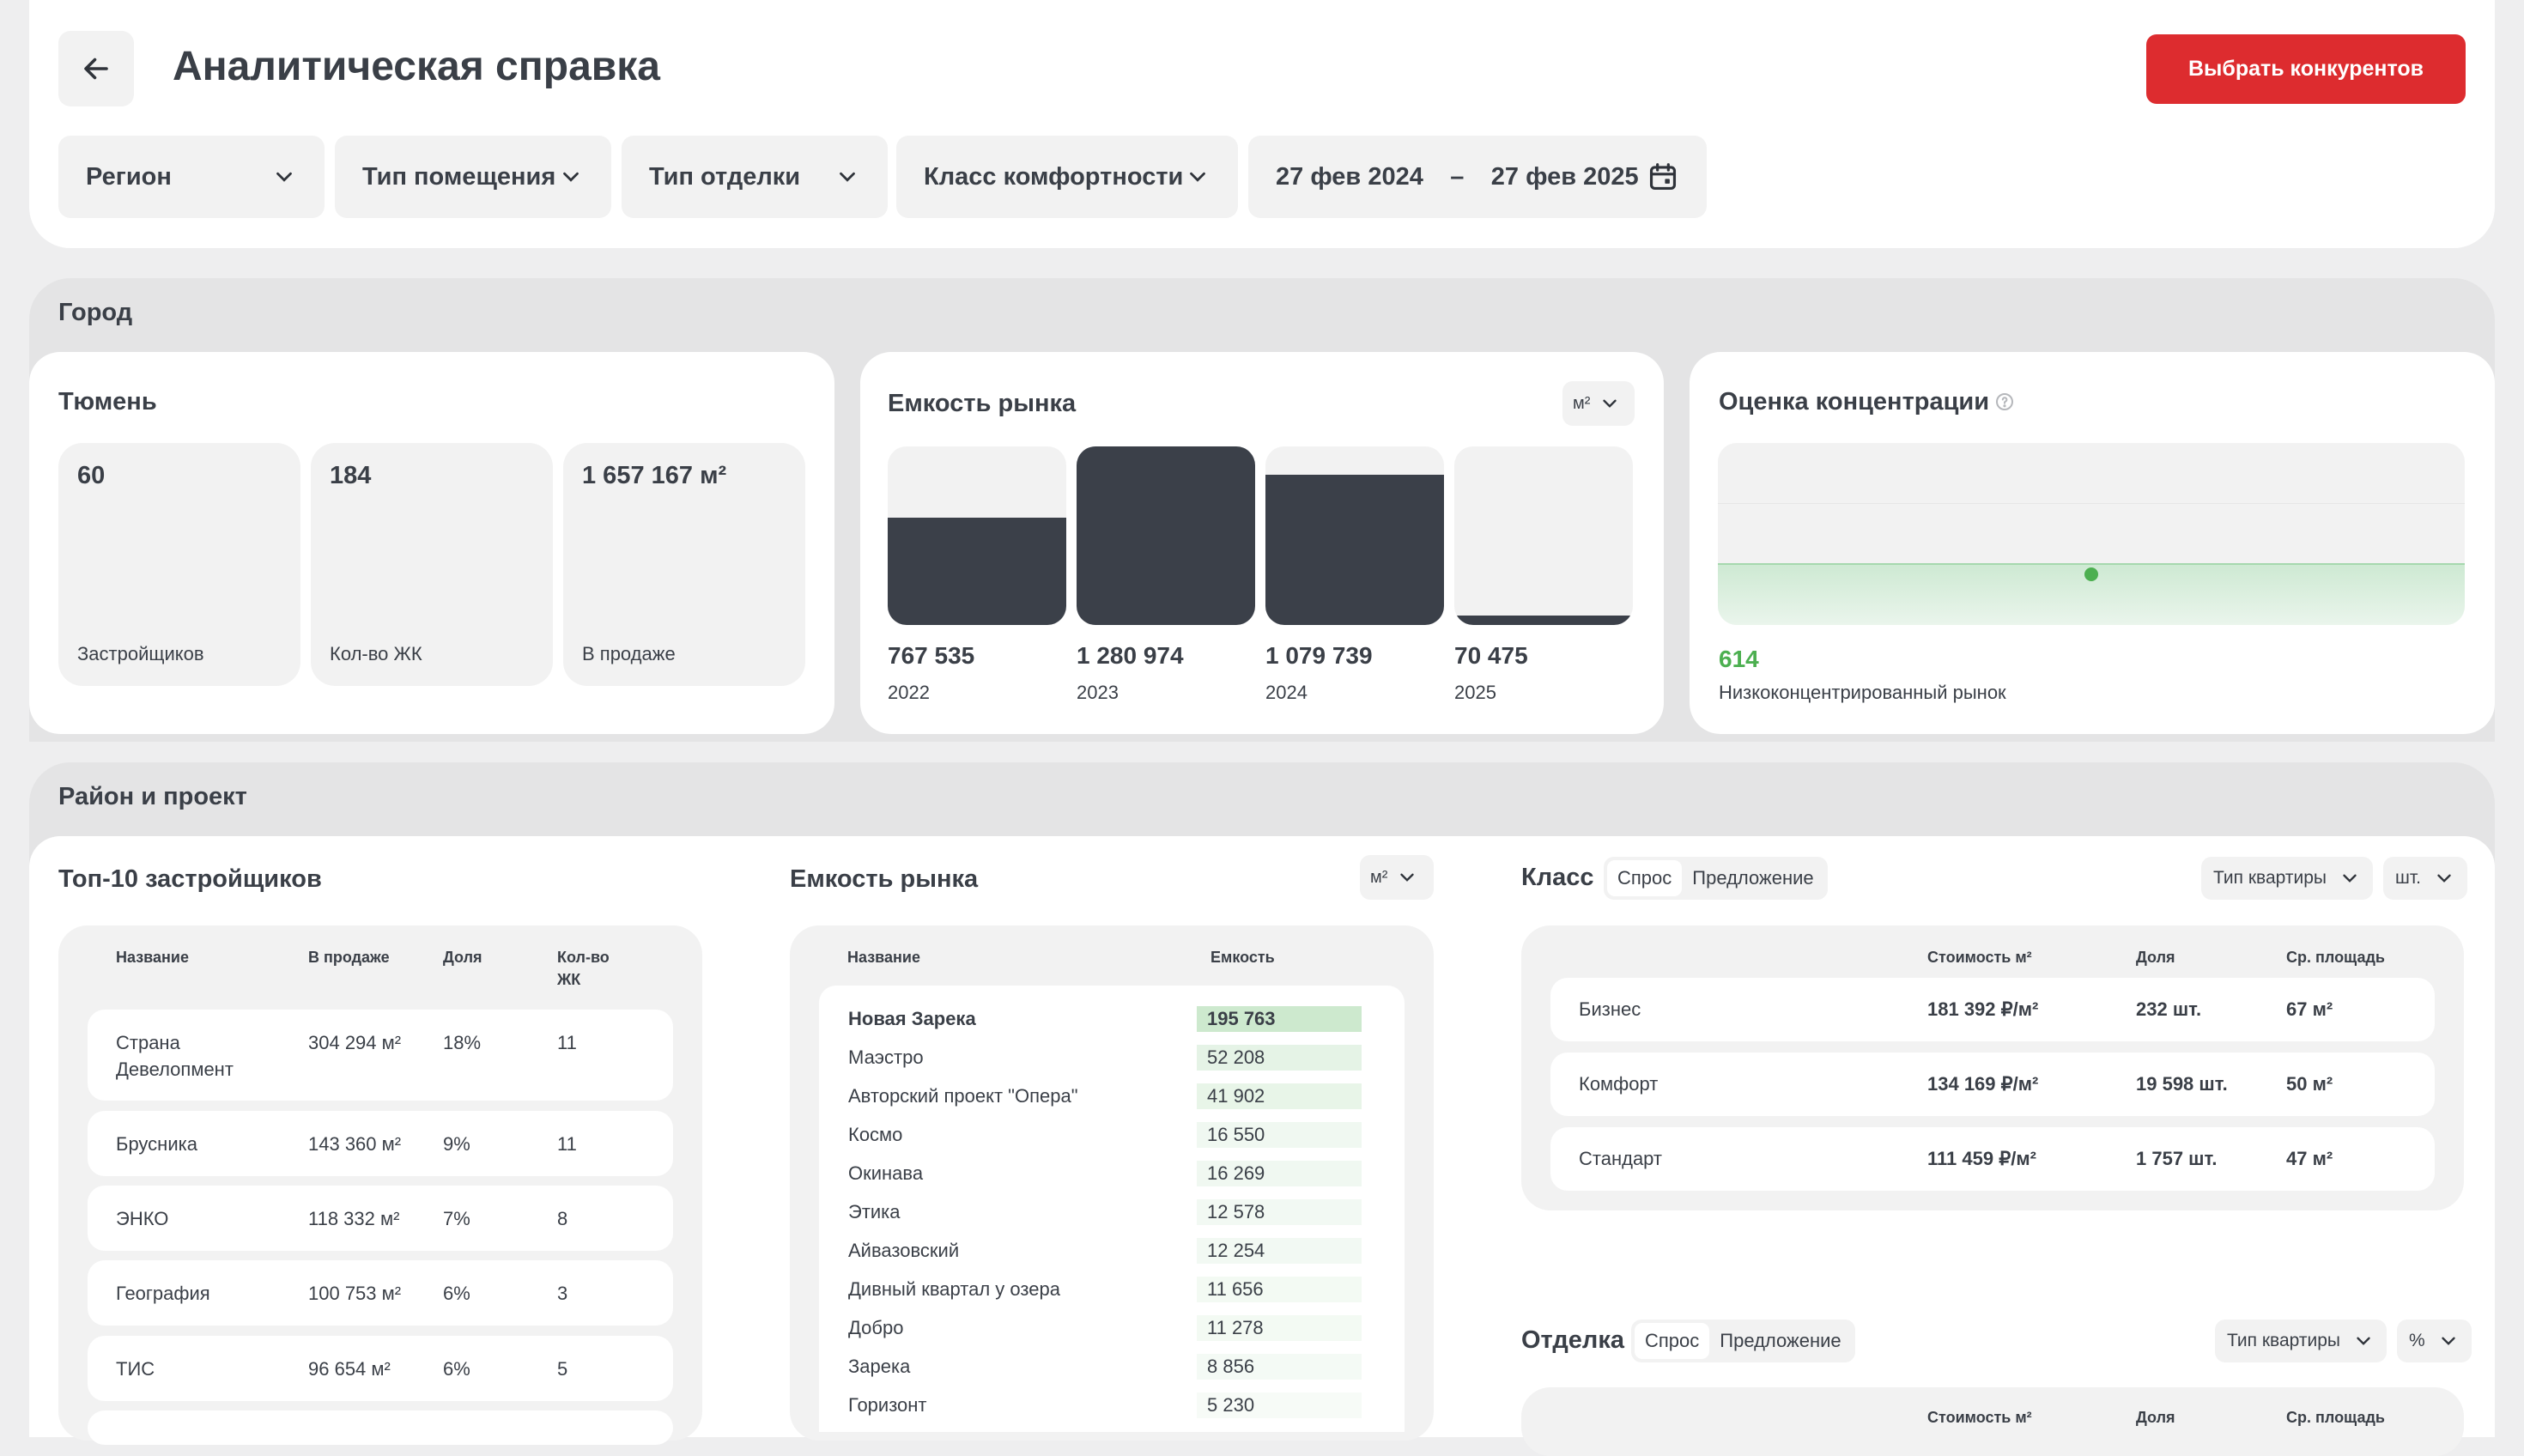  What do you see at coordinates (2283, 1341) in the screenshot?
I see `apartment-type-select-value: Тип квартиры` at bounding box center [2283, 1341].